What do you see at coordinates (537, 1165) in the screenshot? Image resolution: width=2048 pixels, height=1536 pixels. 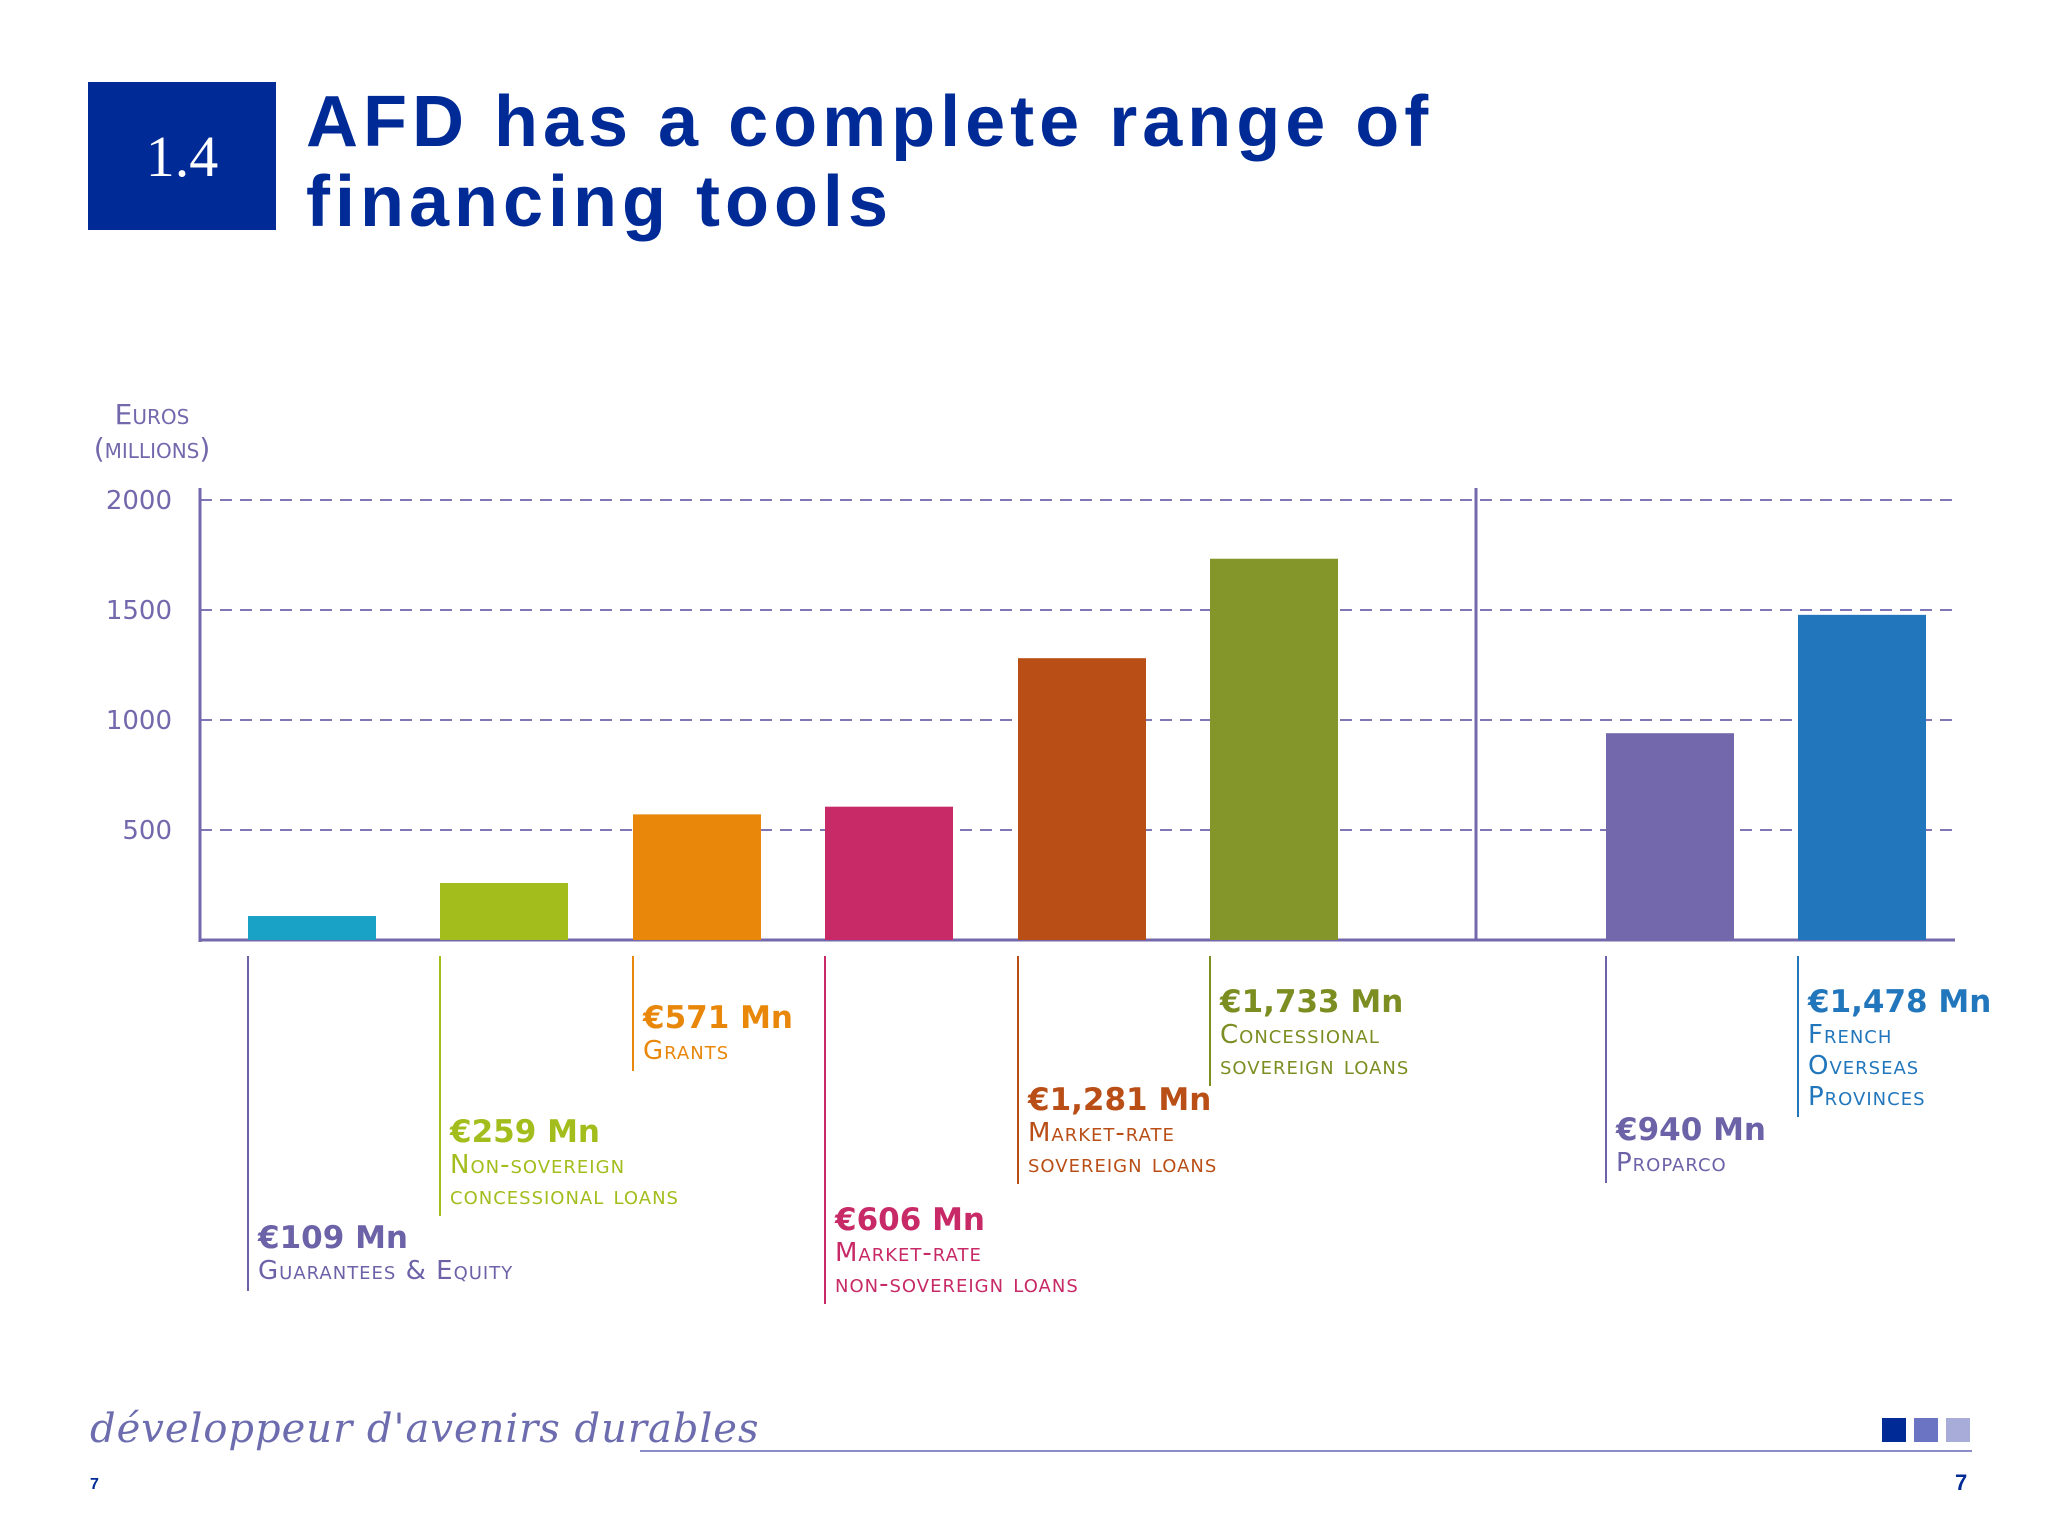 I see `category-label-2-line-1: Non-sovereign` at bounding box center [537, 1165].